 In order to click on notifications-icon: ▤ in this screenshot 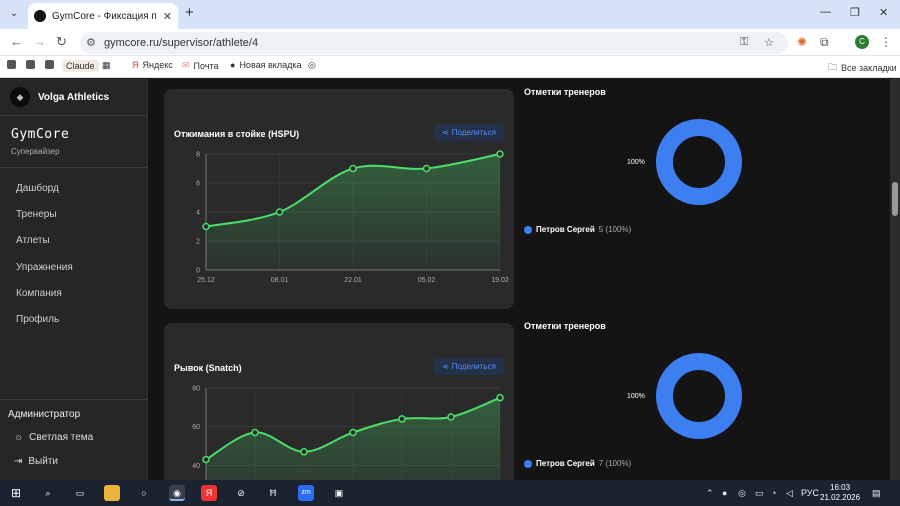, I will do `click(876, 493)`.